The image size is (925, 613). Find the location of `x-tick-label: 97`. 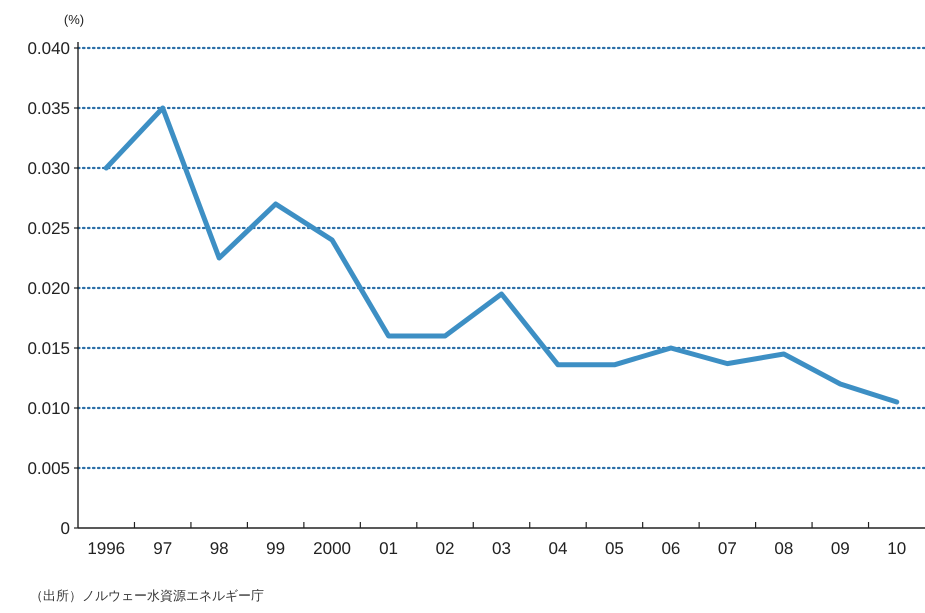

x-tick-label: 97 is located at coordinates (162, 548).